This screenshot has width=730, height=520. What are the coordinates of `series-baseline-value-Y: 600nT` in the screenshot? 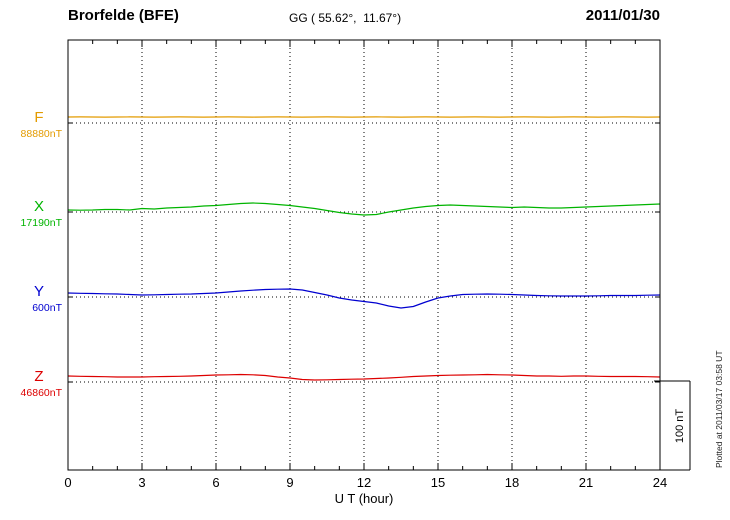 It's located at (47, 308).